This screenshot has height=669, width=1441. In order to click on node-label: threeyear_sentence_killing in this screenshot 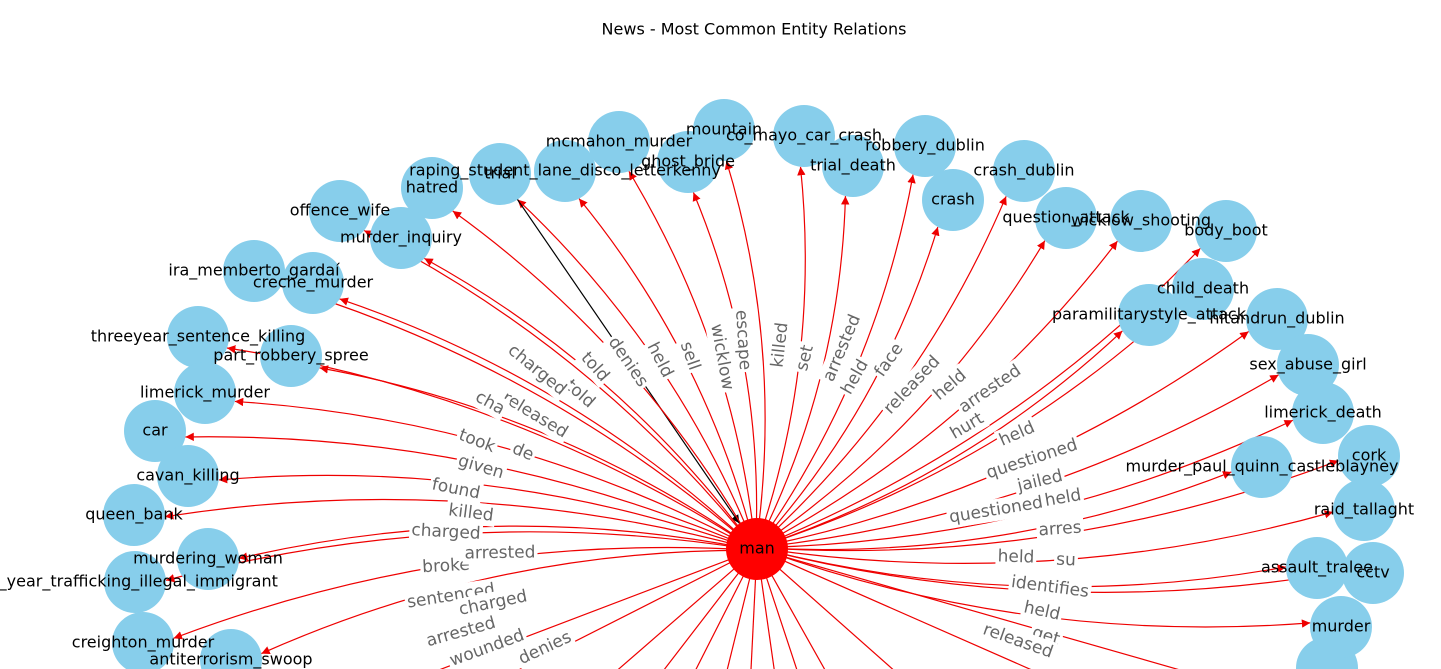, I will do `click(198, 337)`.